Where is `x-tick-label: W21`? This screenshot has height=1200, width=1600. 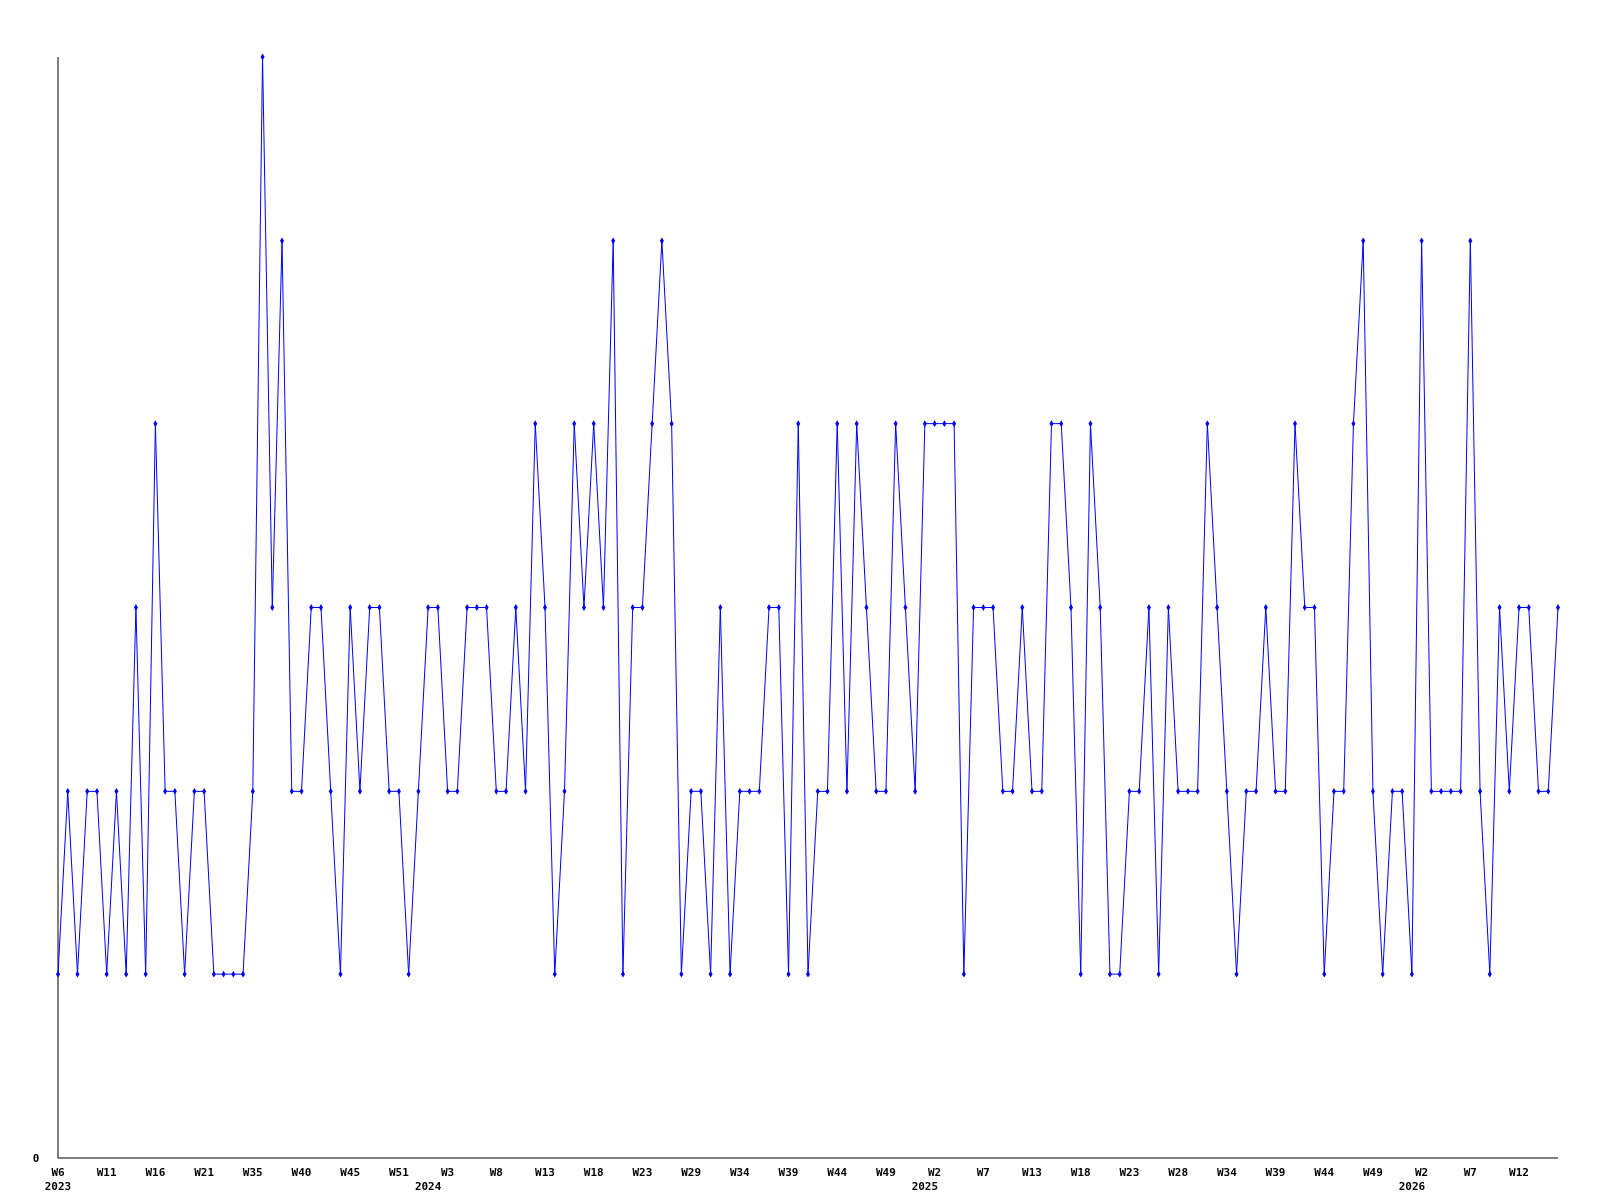 x-tick-label: W21 is located at coordinates (204, 1172).